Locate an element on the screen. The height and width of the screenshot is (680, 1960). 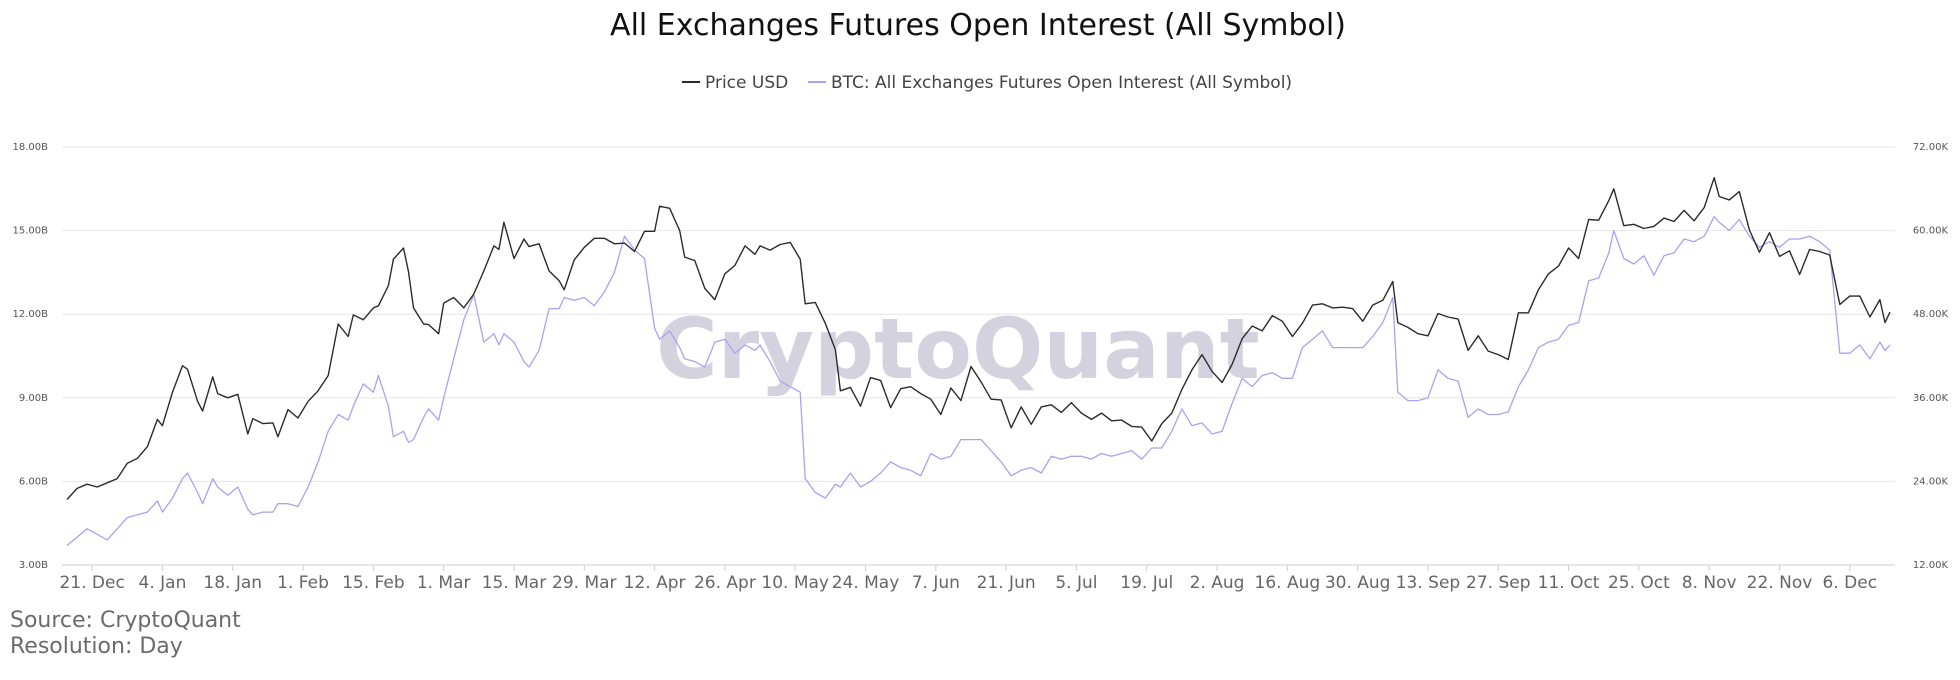
y-left-tick-label: 12.00B is located at coordinates (31, 314).